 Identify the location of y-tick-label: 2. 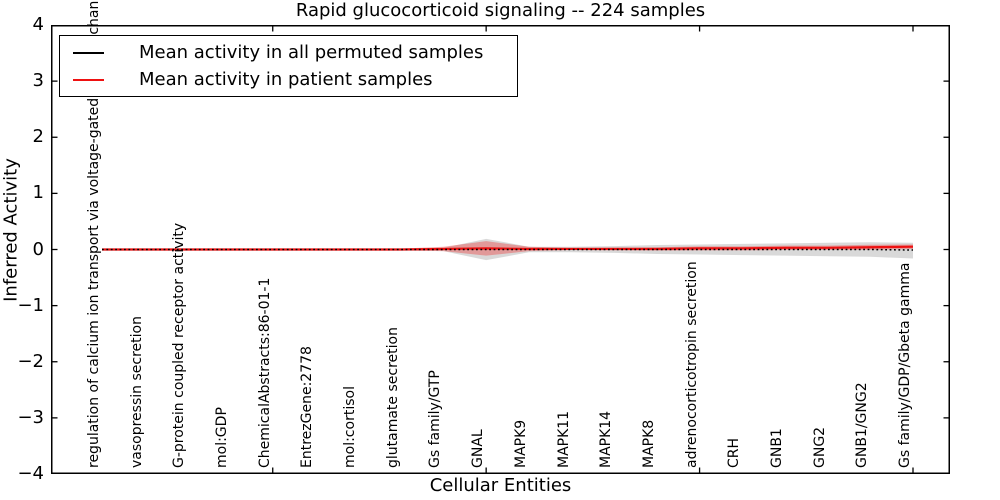
(38, 137).